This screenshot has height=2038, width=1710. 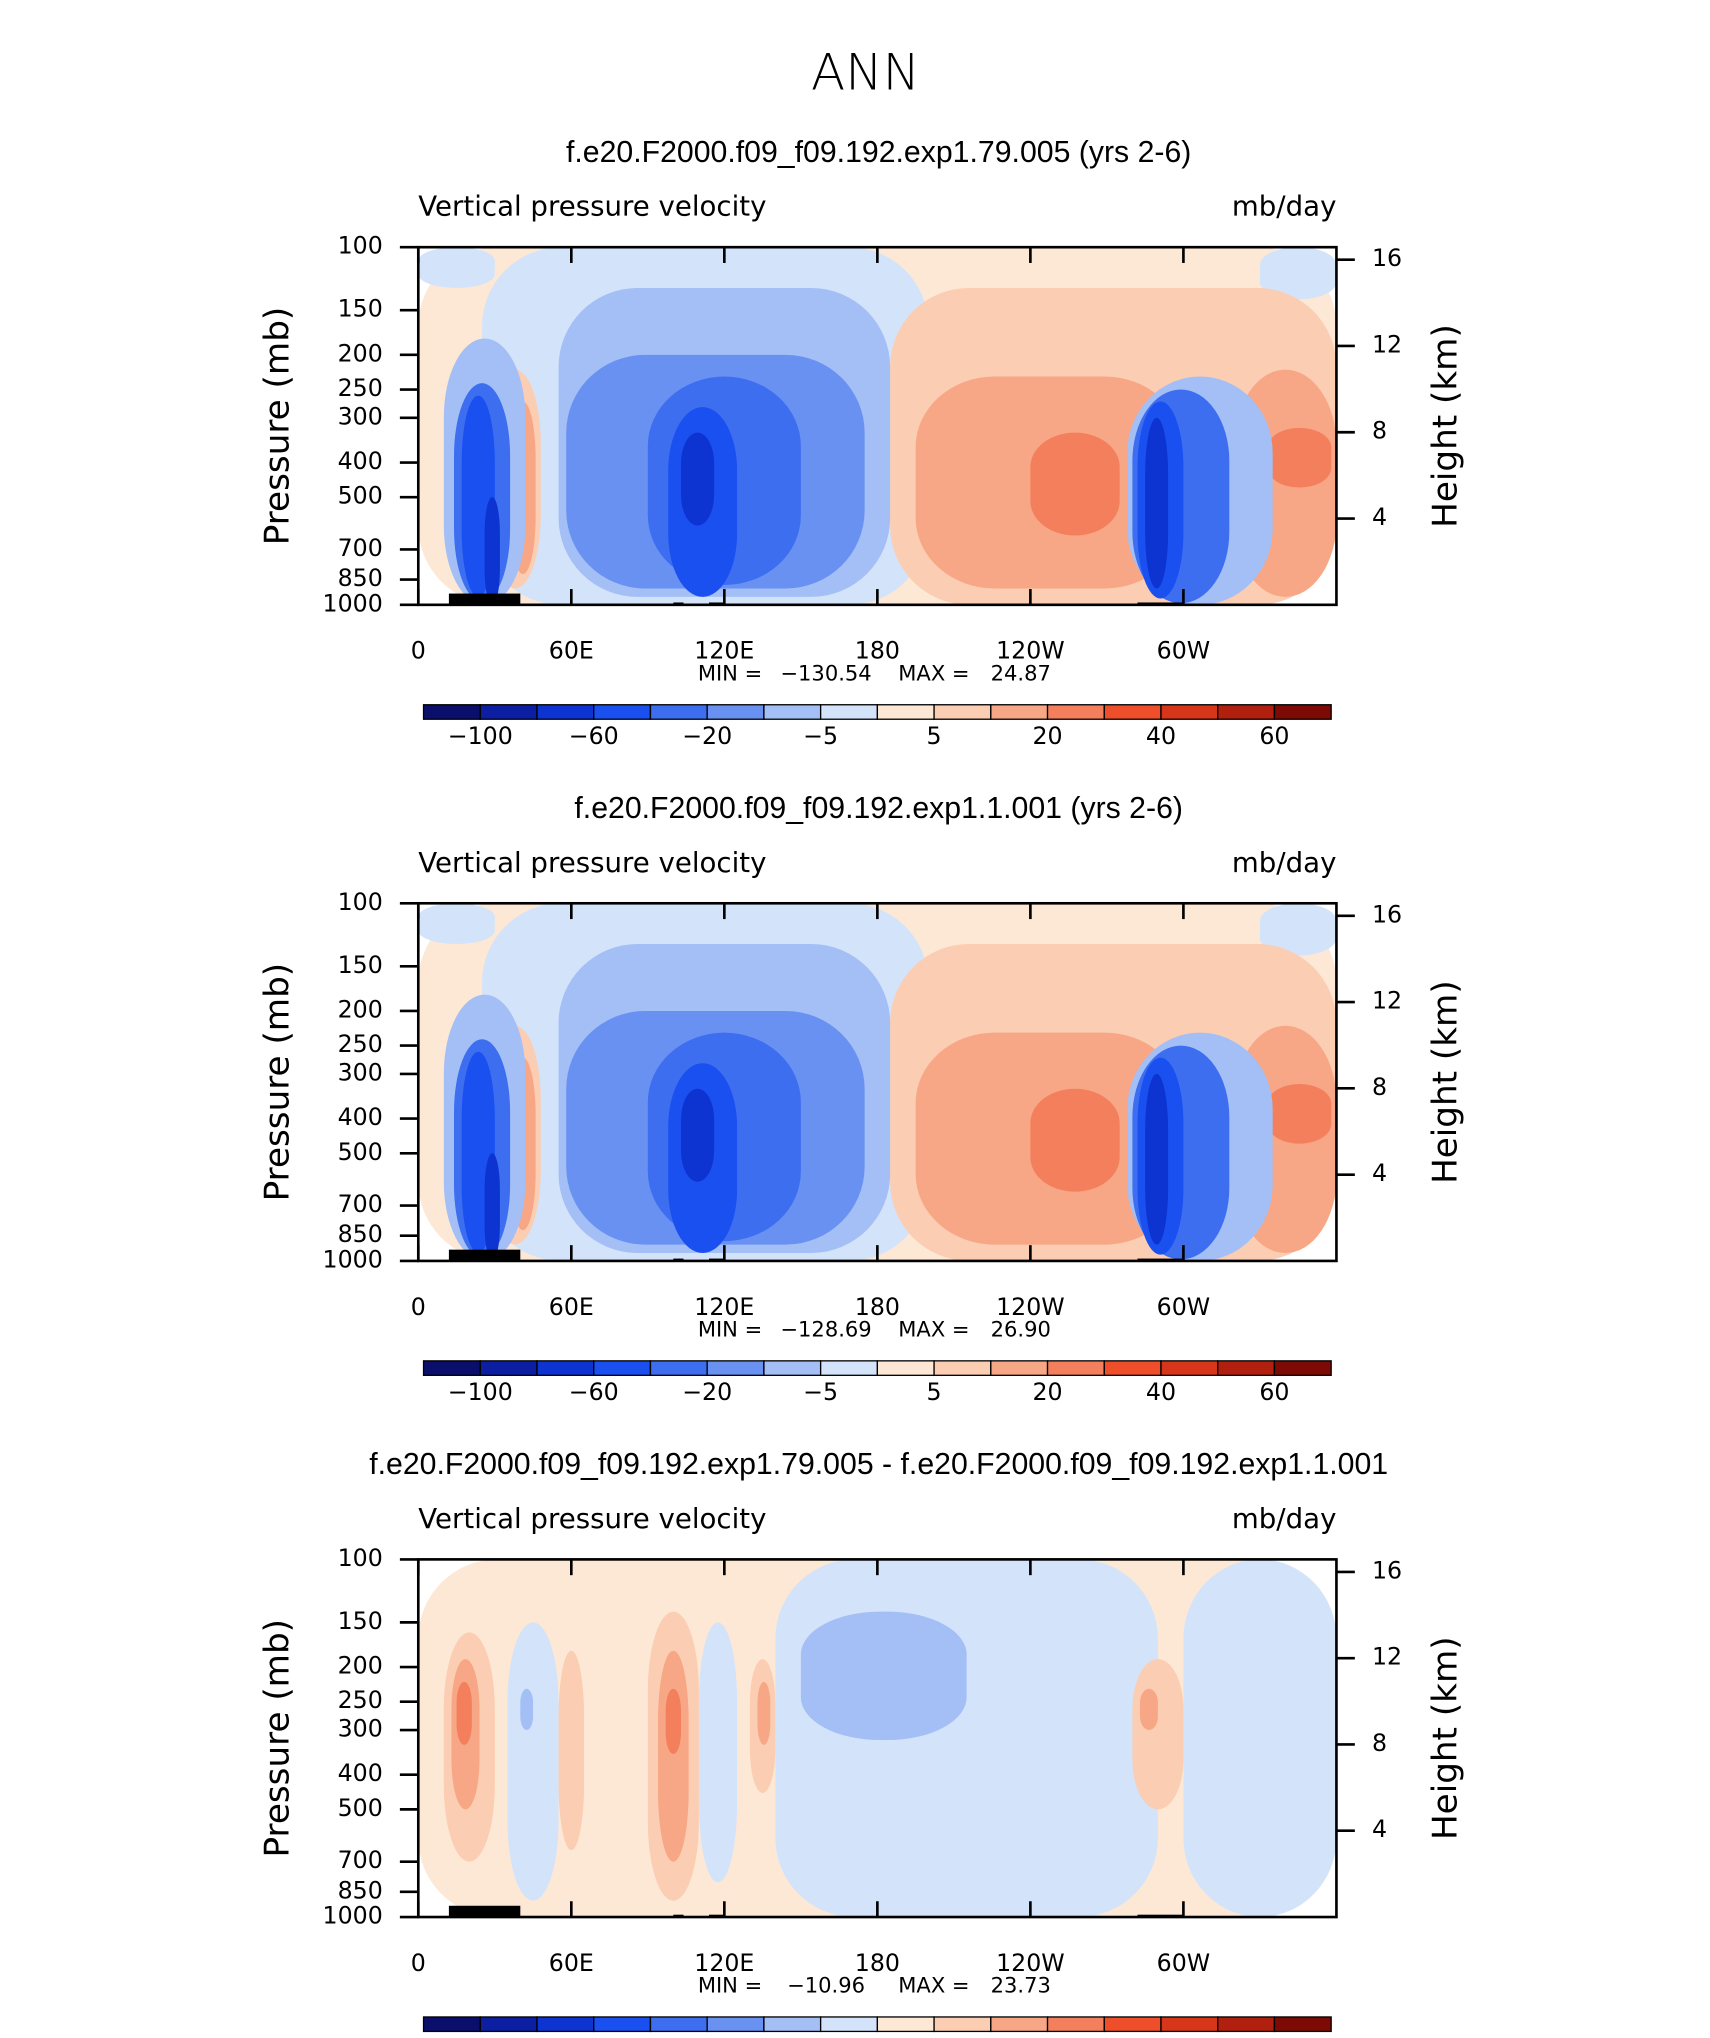 I want to click on x-tick-label: 60E, so click(x=571, y=651).